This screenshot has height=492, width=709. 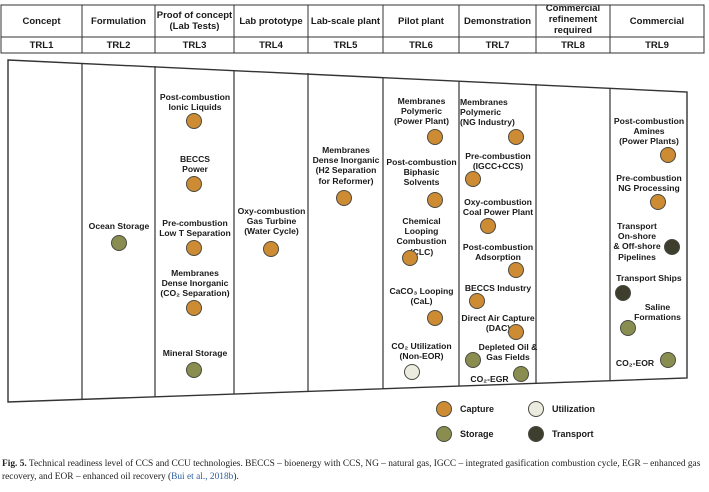 What do you see at coordinates (649, 278) in the screenshot?
I see `tech-transport-ships: Transport Ships` at bounding box center [649, 278].